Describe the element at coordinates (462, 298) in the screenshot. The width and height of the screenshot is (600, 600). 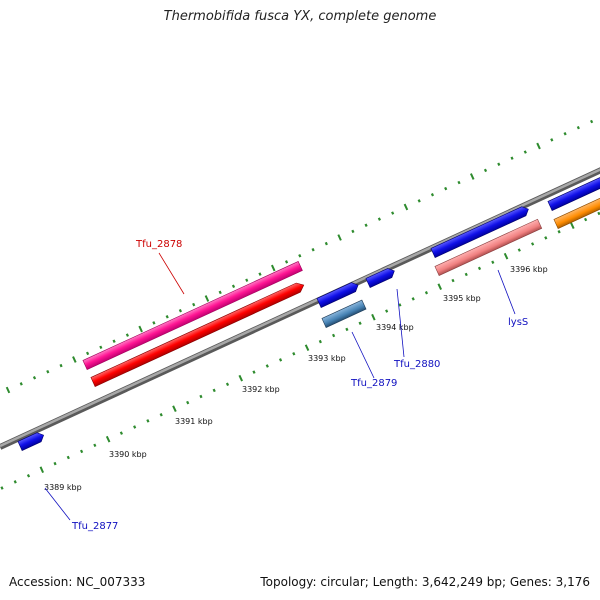
I see `scale-label-3395: 3395 kbp` at that location.